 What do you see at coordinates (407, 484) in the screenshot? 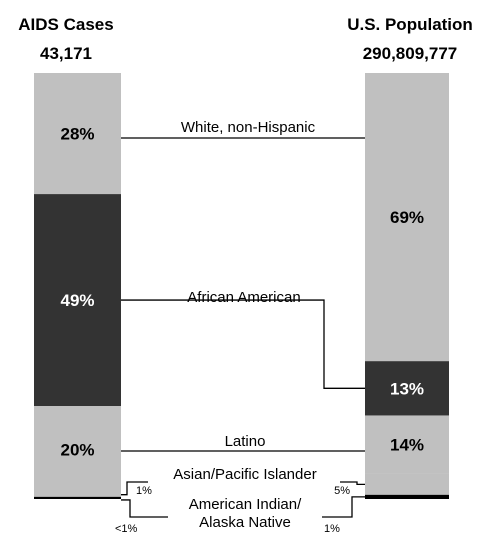
I see `pop-asian-segment` at bounding box center [407, 484].